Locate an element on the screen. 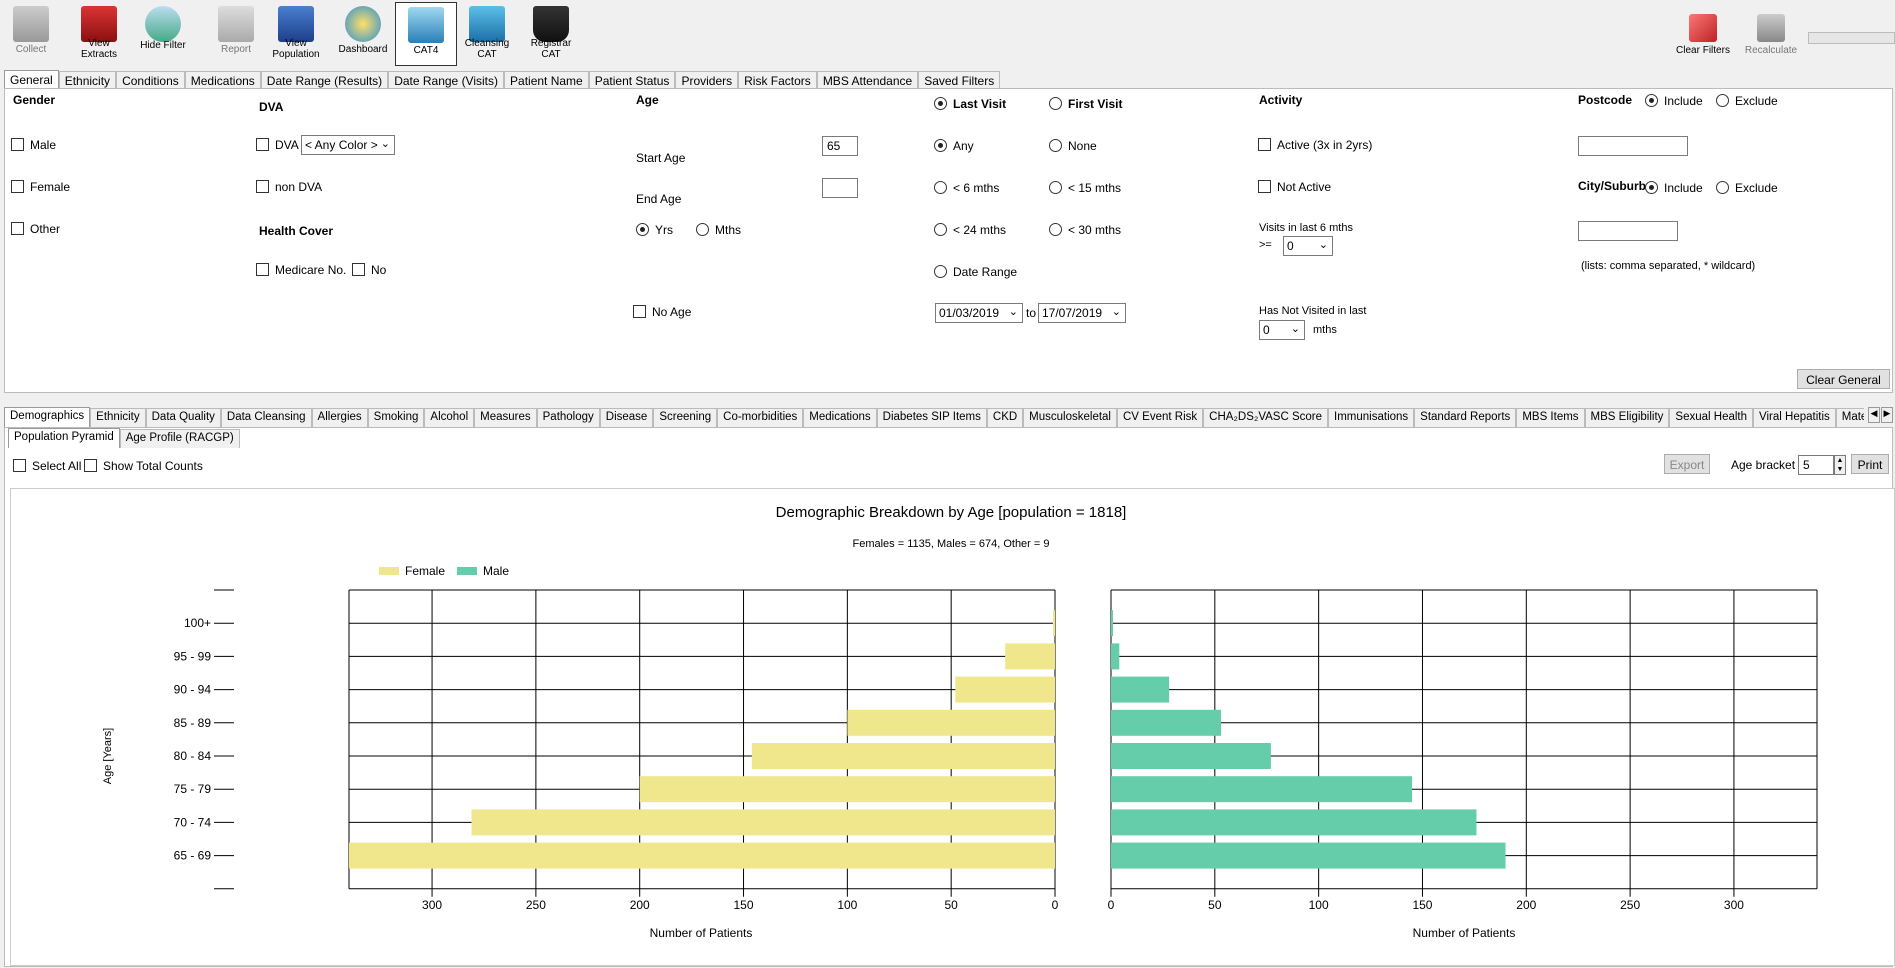  report-tab-18: Immunisations is located at coordinates (1371, 417).